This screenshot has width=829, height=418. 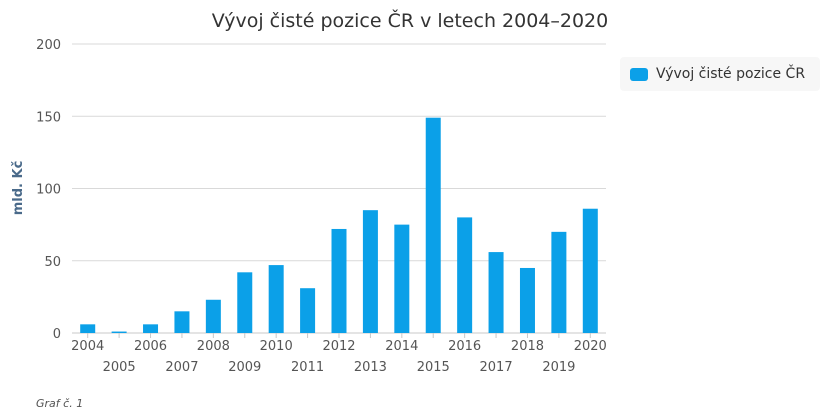 What do you see at coordinates (370, 271) in the screenshot?
I see `bar-2013` at bounding box center [370, 271].